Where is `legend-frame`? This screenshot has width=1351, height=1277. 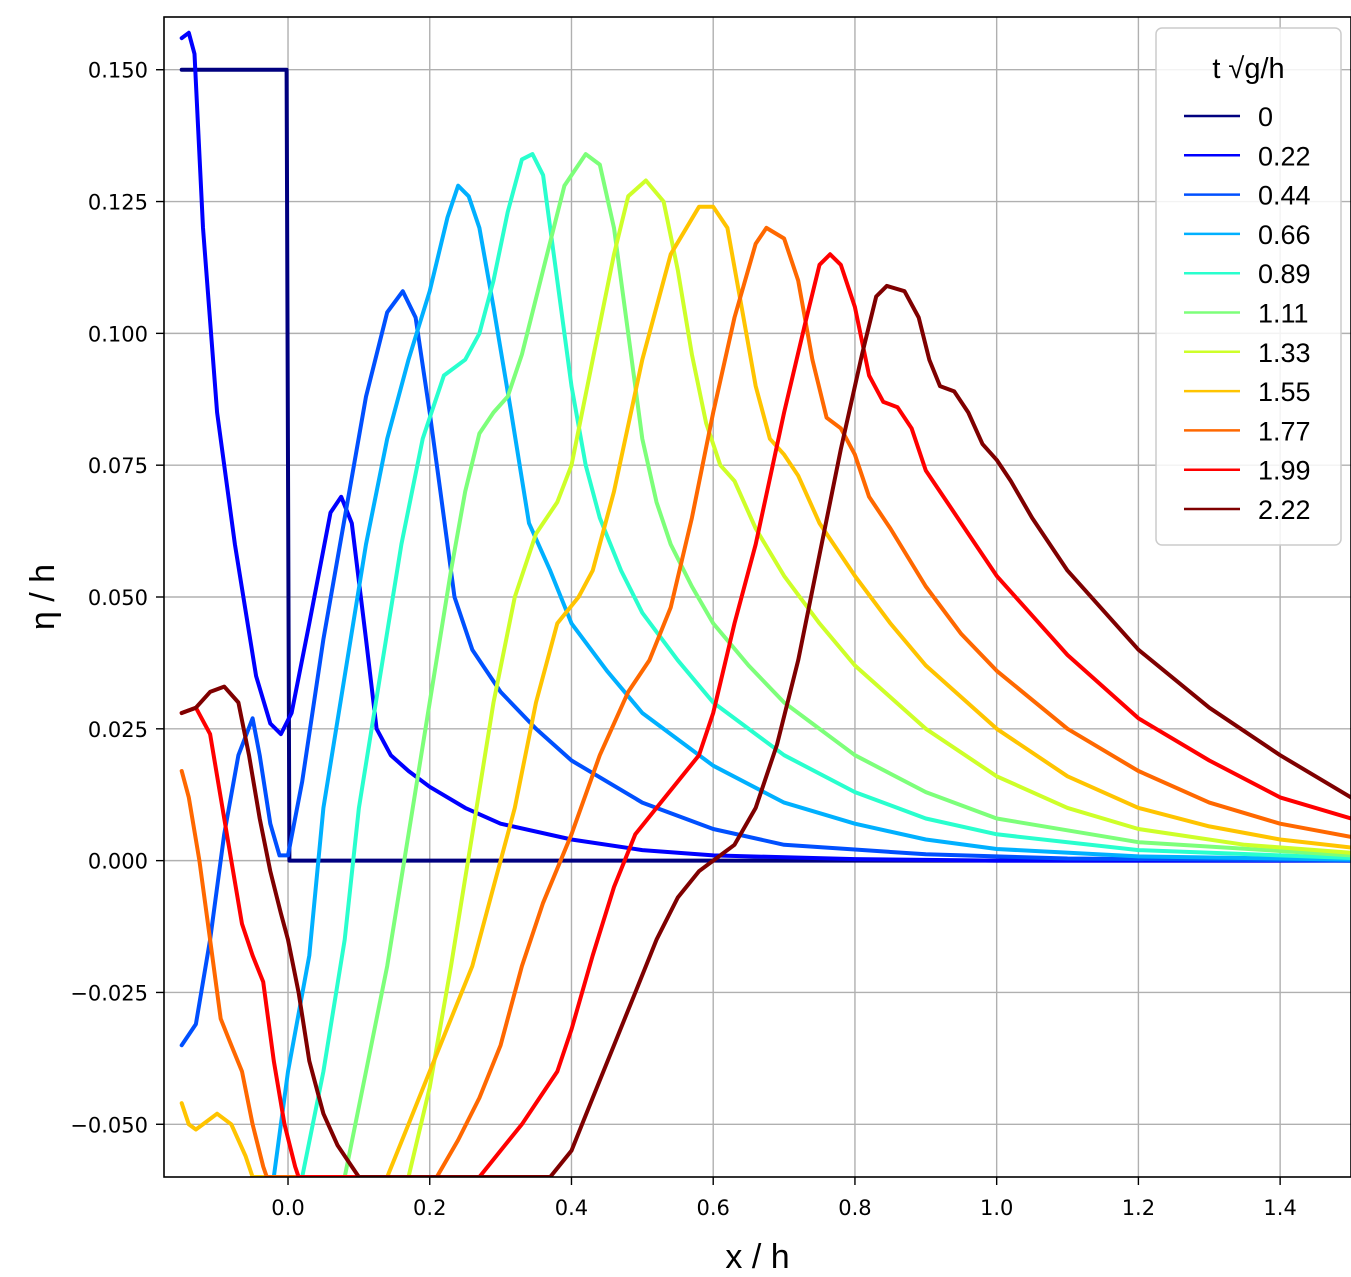 legend-frame is located at coordinates (1248, 286).